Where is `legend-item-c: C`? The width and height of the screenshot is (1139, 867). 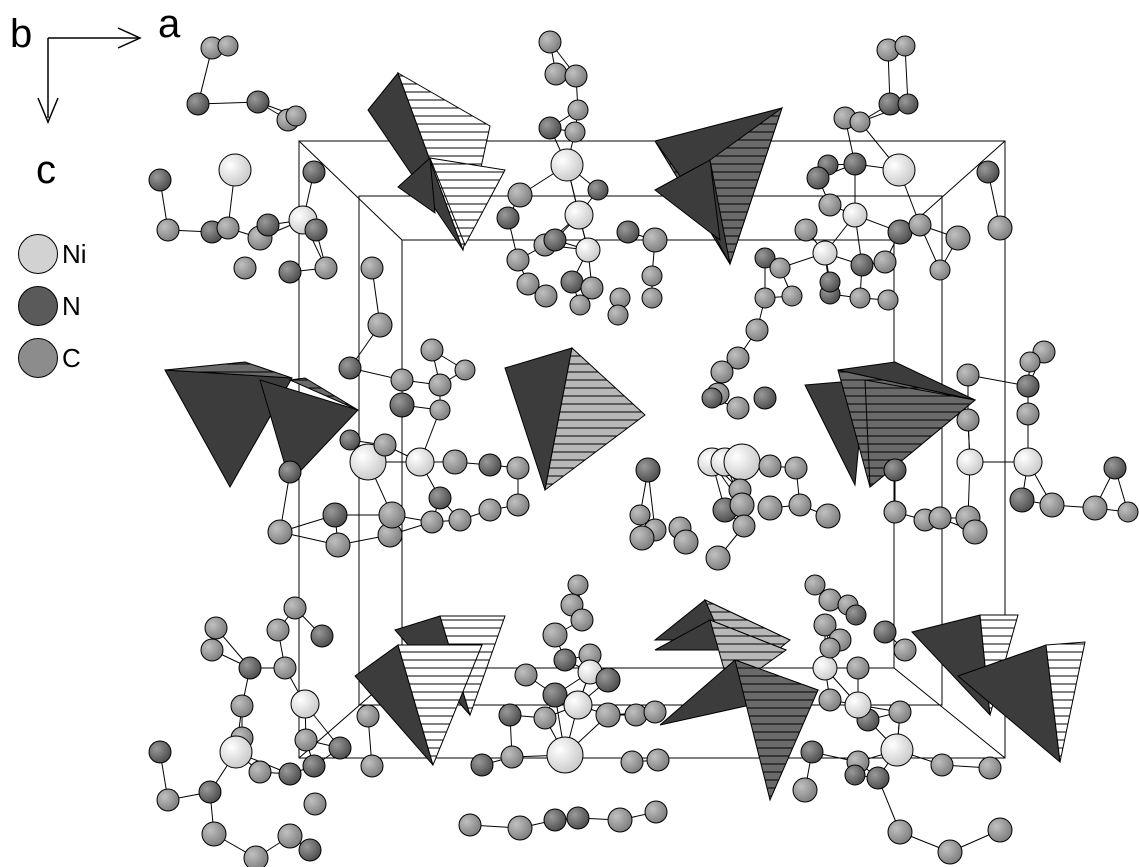
legend-item-c: C is located at coordinates (52, 358).